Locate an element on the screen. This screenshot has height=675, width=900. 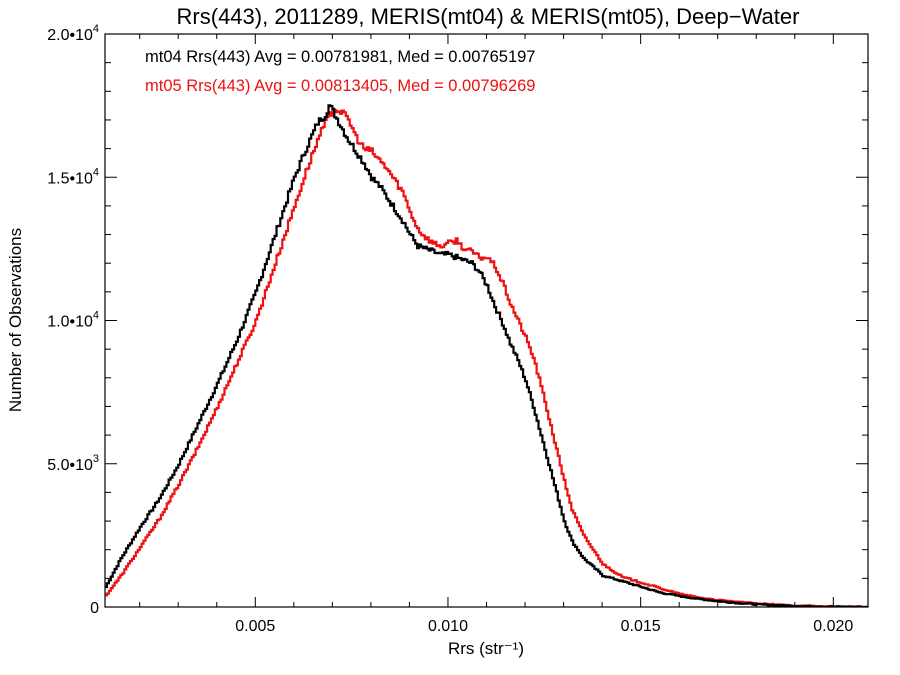
y-tick-label: 2.0•104 is located at coordinates (73, 33).